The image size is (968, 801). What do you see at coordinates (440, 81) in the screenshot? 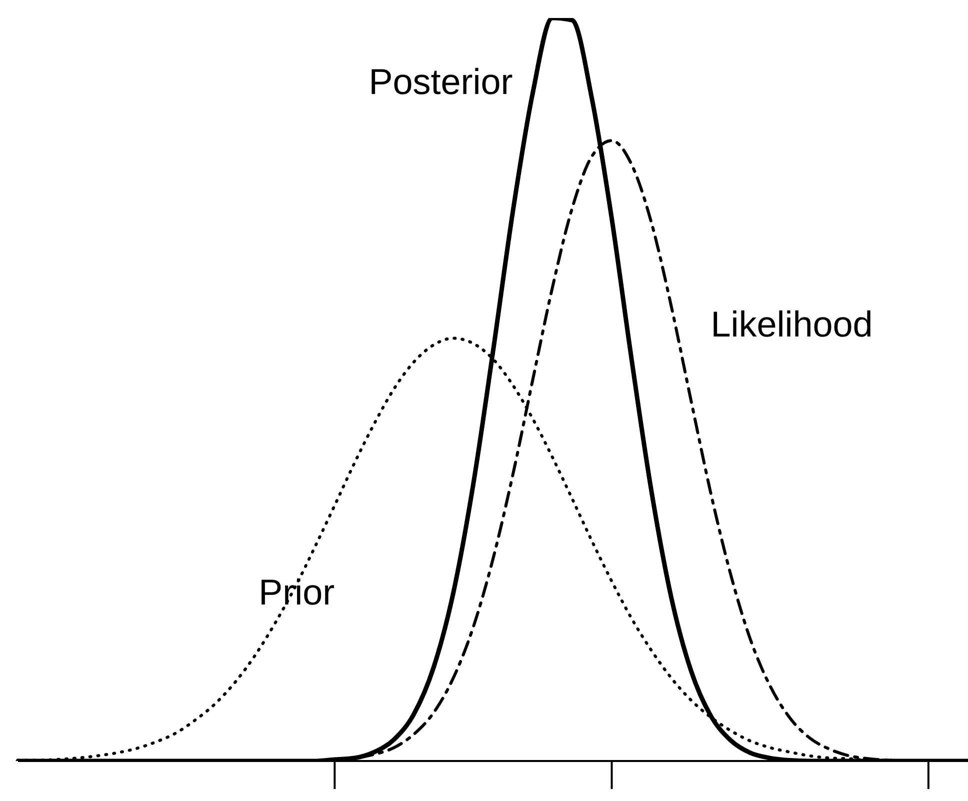
I see `series-label: Posterior` at bounding box center [440, 81].